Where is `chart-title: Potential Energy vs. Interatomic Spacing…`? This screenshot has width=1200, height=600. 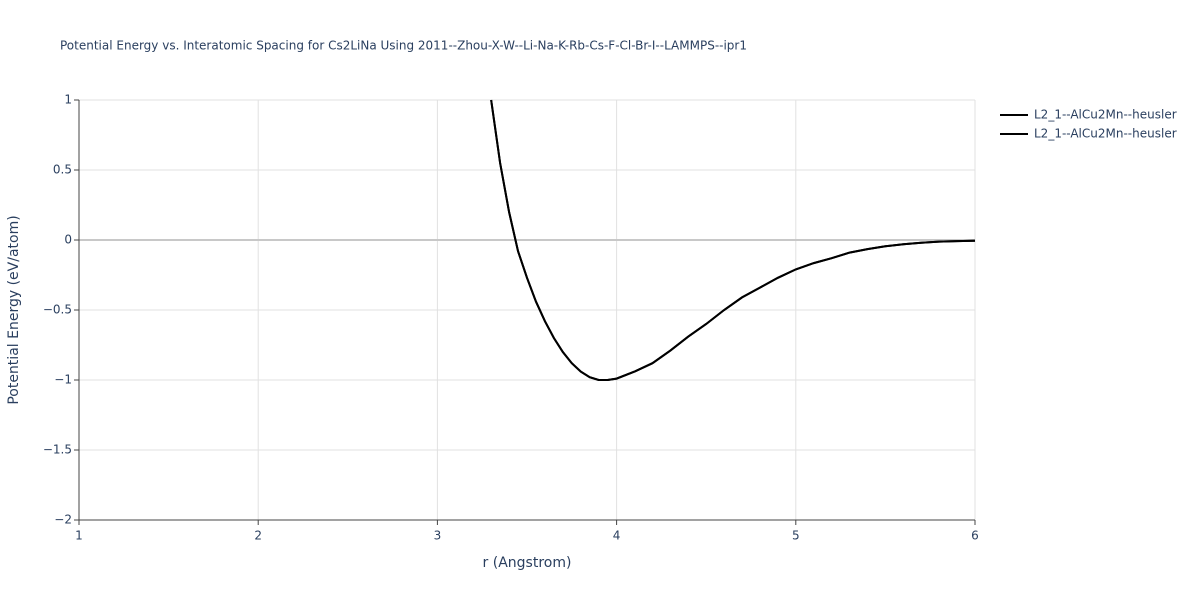 chart-title: Potential Energy vs. Interatomic Spacing… is located at coordinates (403, 46).